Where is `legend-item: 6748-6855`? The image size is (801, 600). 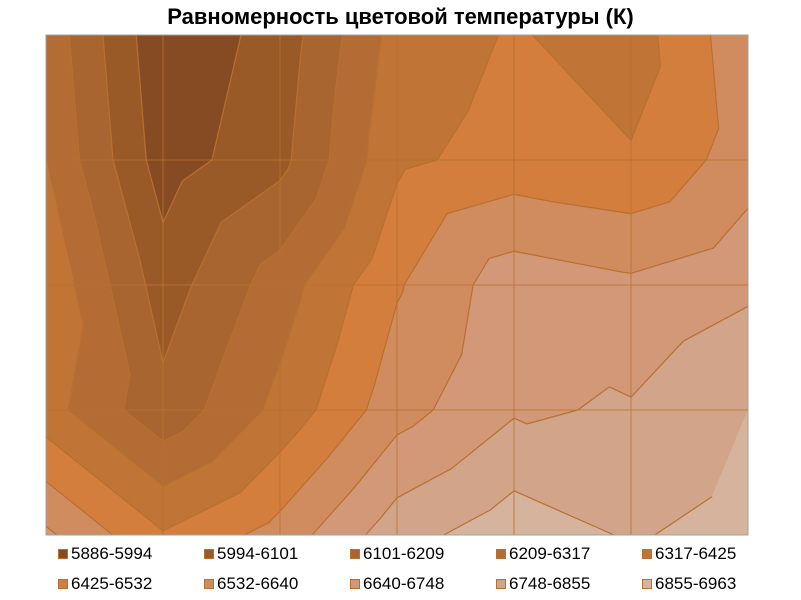 legend-item: 6748-6855 is located at coordinates (569, 584).